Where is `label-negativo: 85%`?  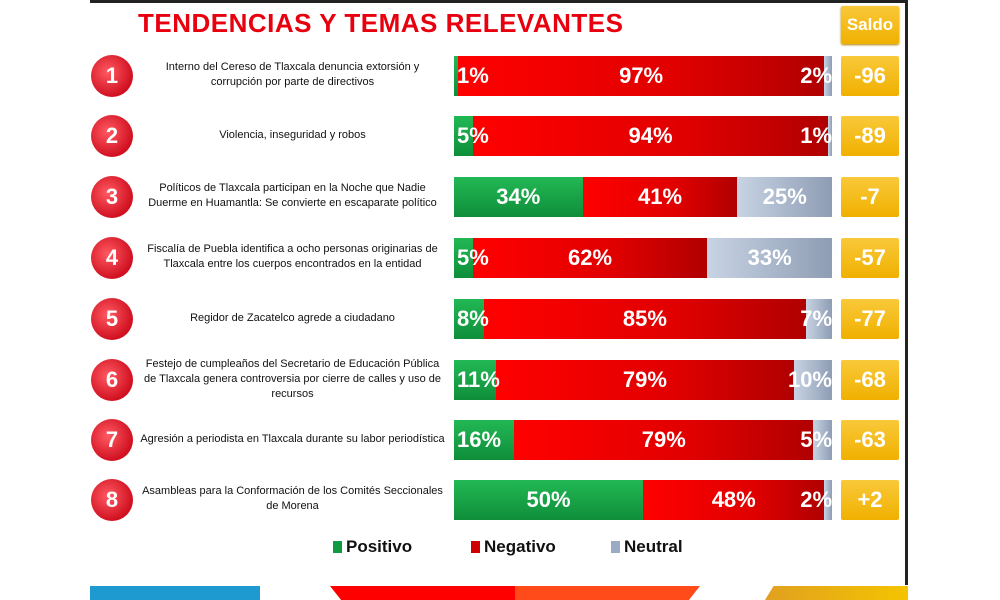 label-negativo: 85% is located at coordinates (644, 318).